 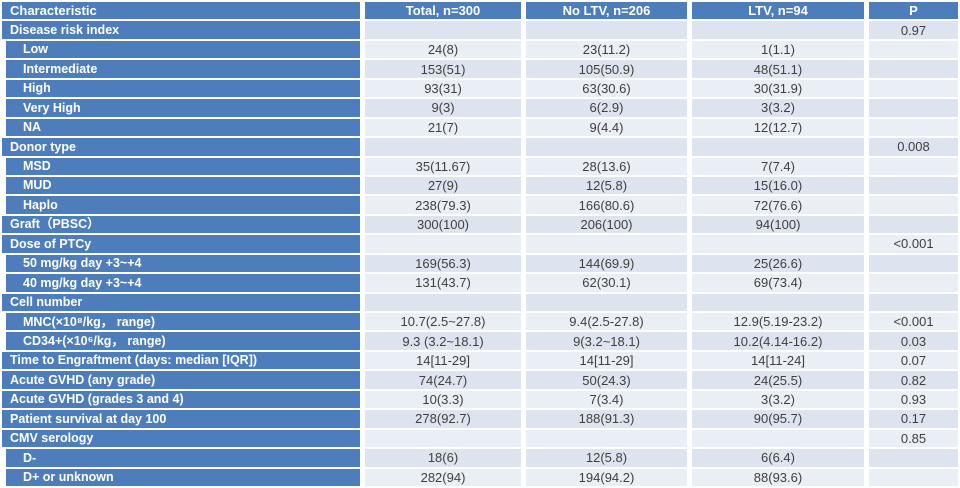 I want to click on ltv-cell: 14[11-24], so click(x=778, y=360).